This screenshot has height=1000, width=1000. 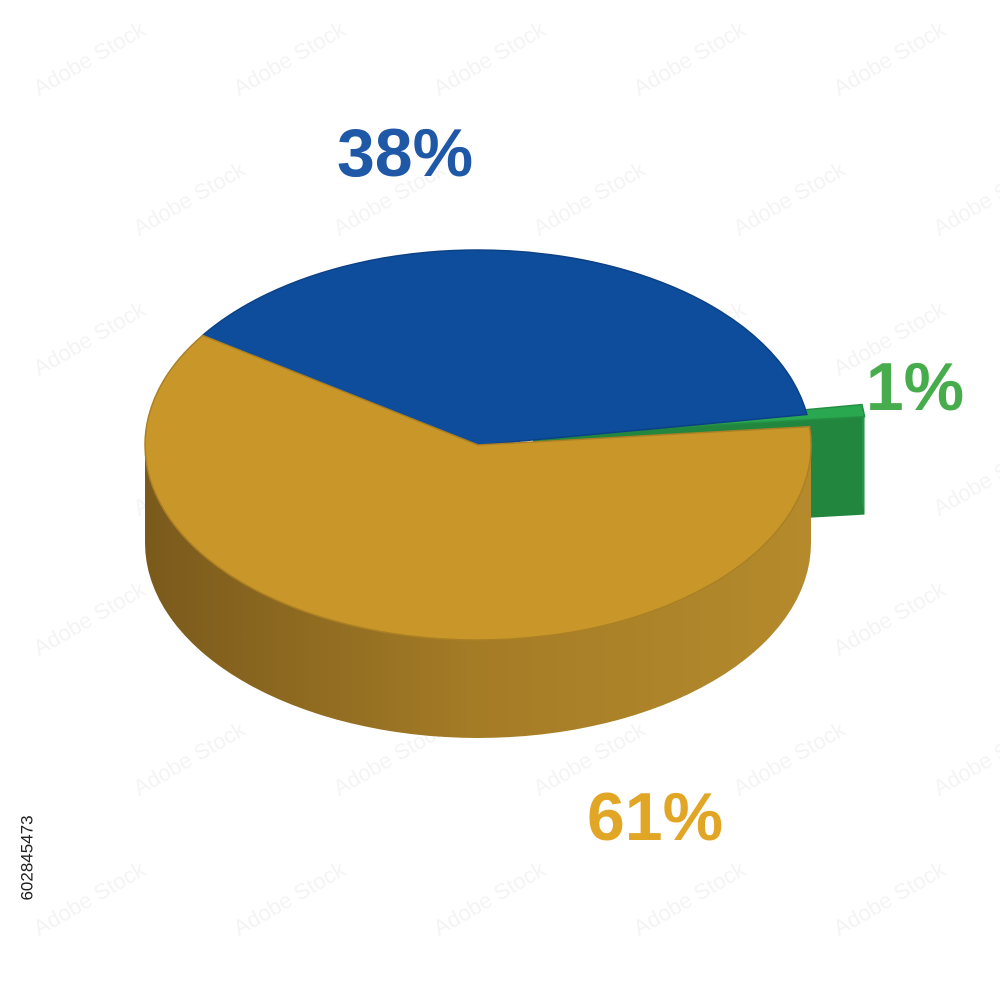 What do you see at coordinates (504, 347) in the screenshot?
I see `slice` at bounding box center [504, 347].